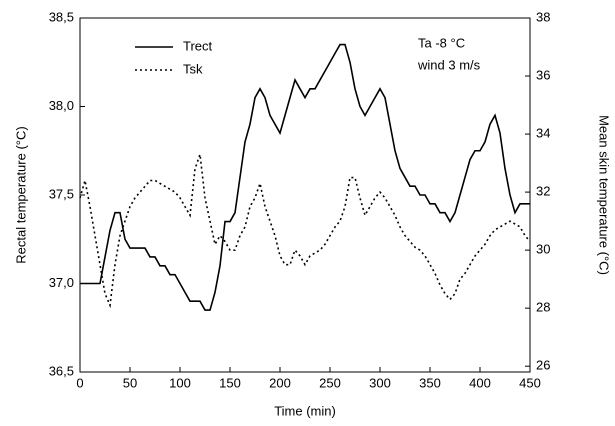  What do you see at coordinates (449, 64) in the screenshot?
I see `annotation: wind 3 m/s` at bounding box center [449, 64].